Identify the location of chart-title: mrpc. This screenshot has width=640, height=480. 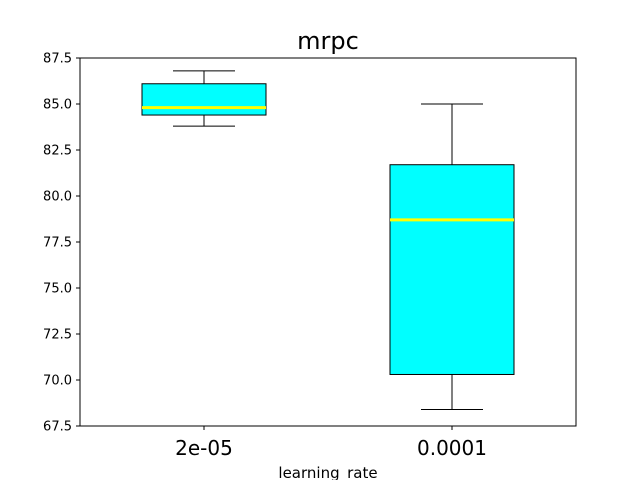
(328, 41).